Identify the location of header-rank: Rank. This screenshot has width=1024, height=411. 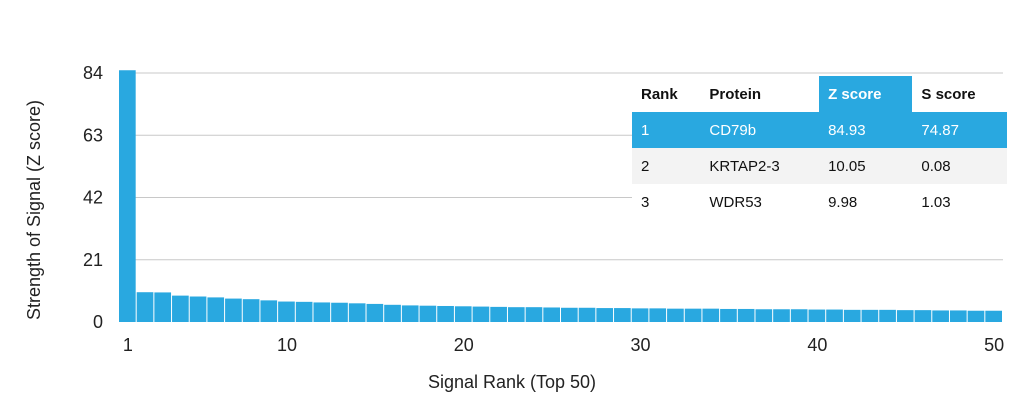
(666, 94).